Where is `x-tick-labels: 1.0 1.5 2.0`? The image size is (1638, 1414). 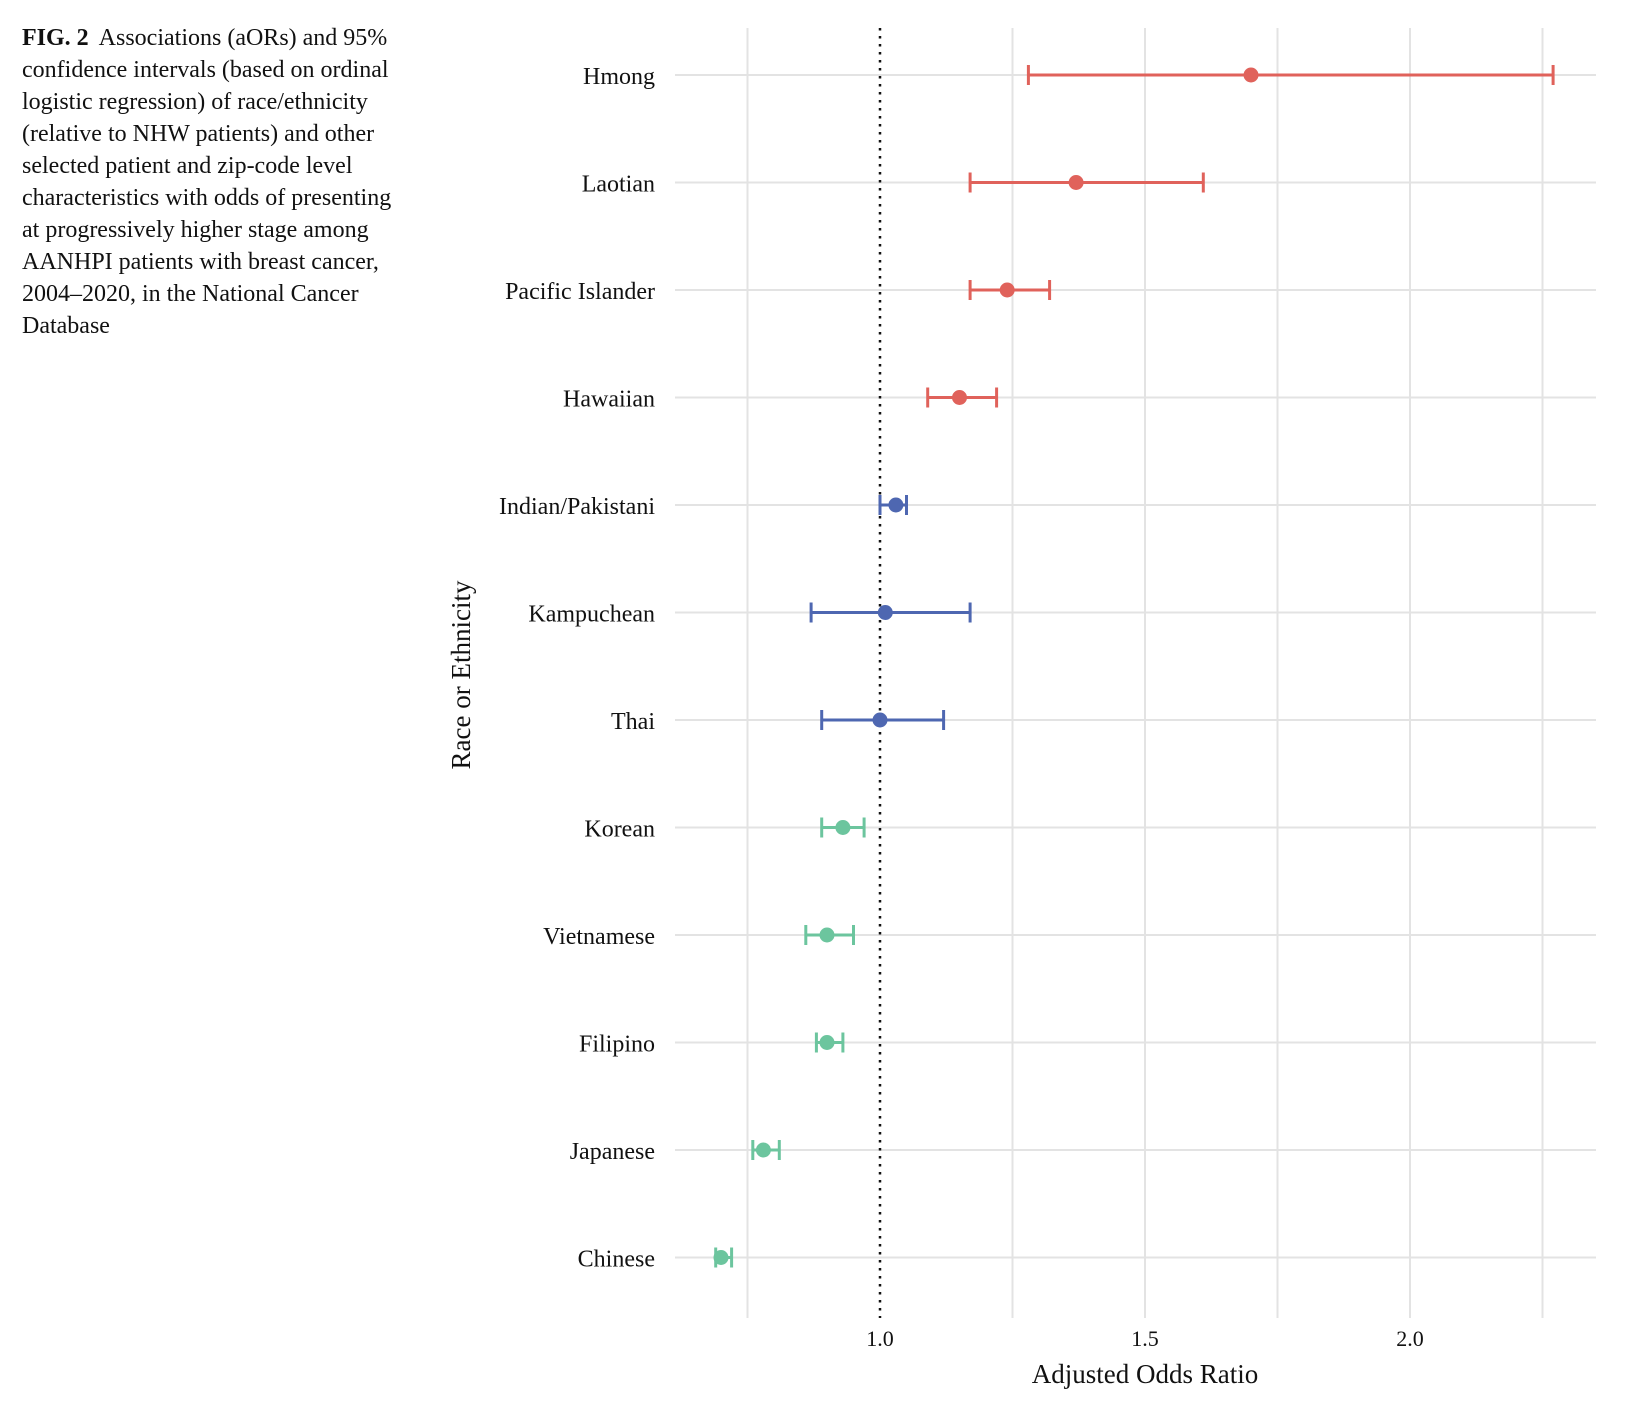
x-tick-labels: 1.0 1.5 2.0 is located at coordinates (1145, 1338).